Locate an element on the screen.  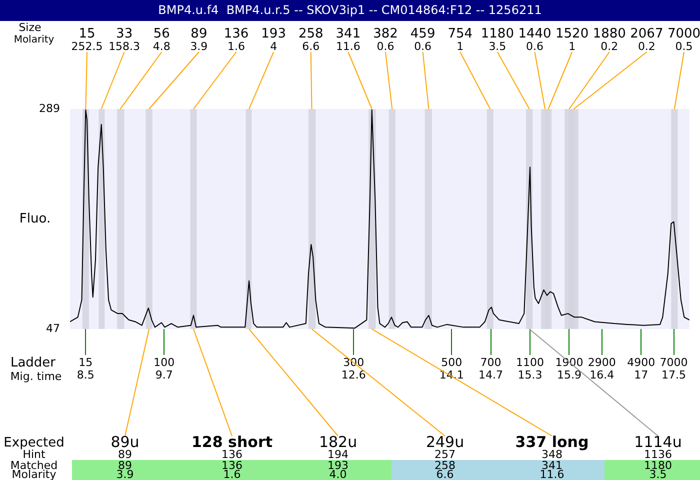
annotation: 459 0.6 is located at coordinates (423, 39).